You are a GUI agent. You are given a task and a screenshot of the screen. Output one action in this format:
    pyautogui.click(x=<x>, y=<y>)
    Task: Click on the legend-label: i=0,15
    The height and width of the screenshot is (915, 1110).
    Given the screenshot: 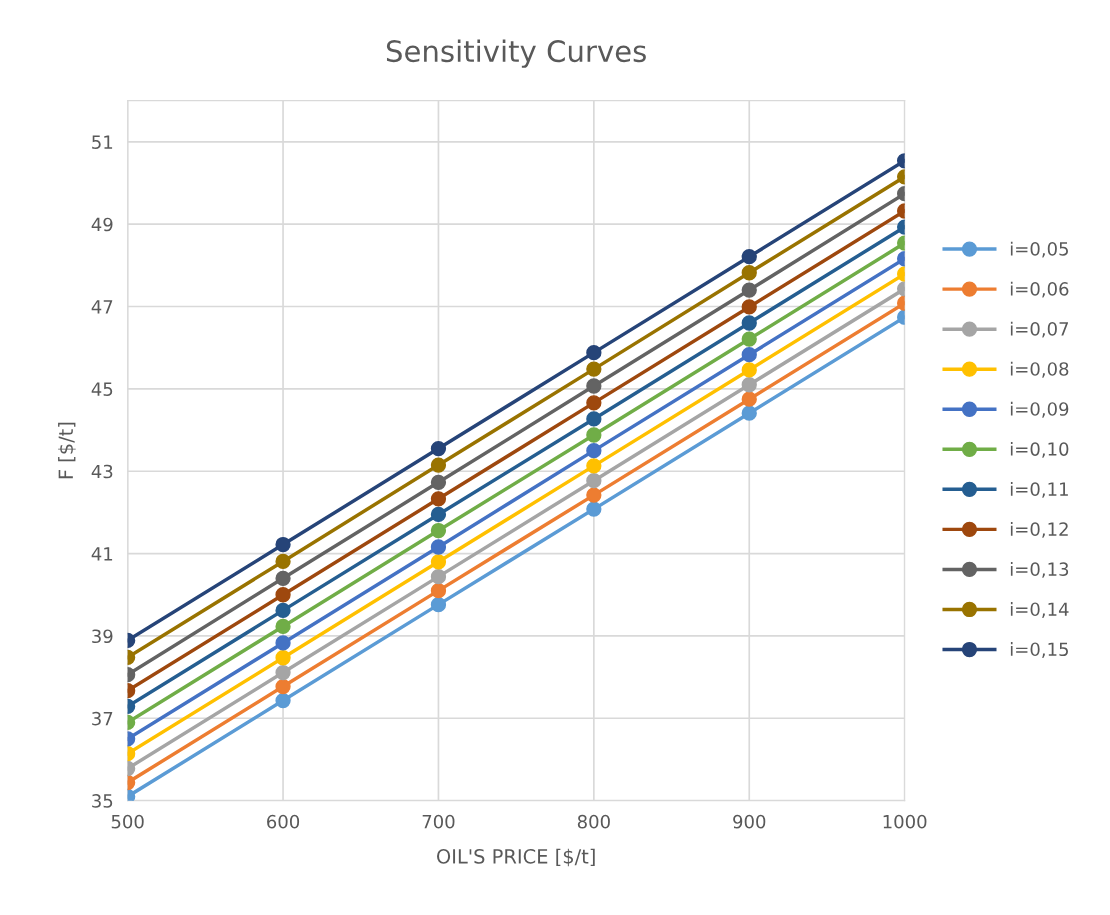 What is the action you would take?
    pyautogui.click(x=1039, y=650)
    